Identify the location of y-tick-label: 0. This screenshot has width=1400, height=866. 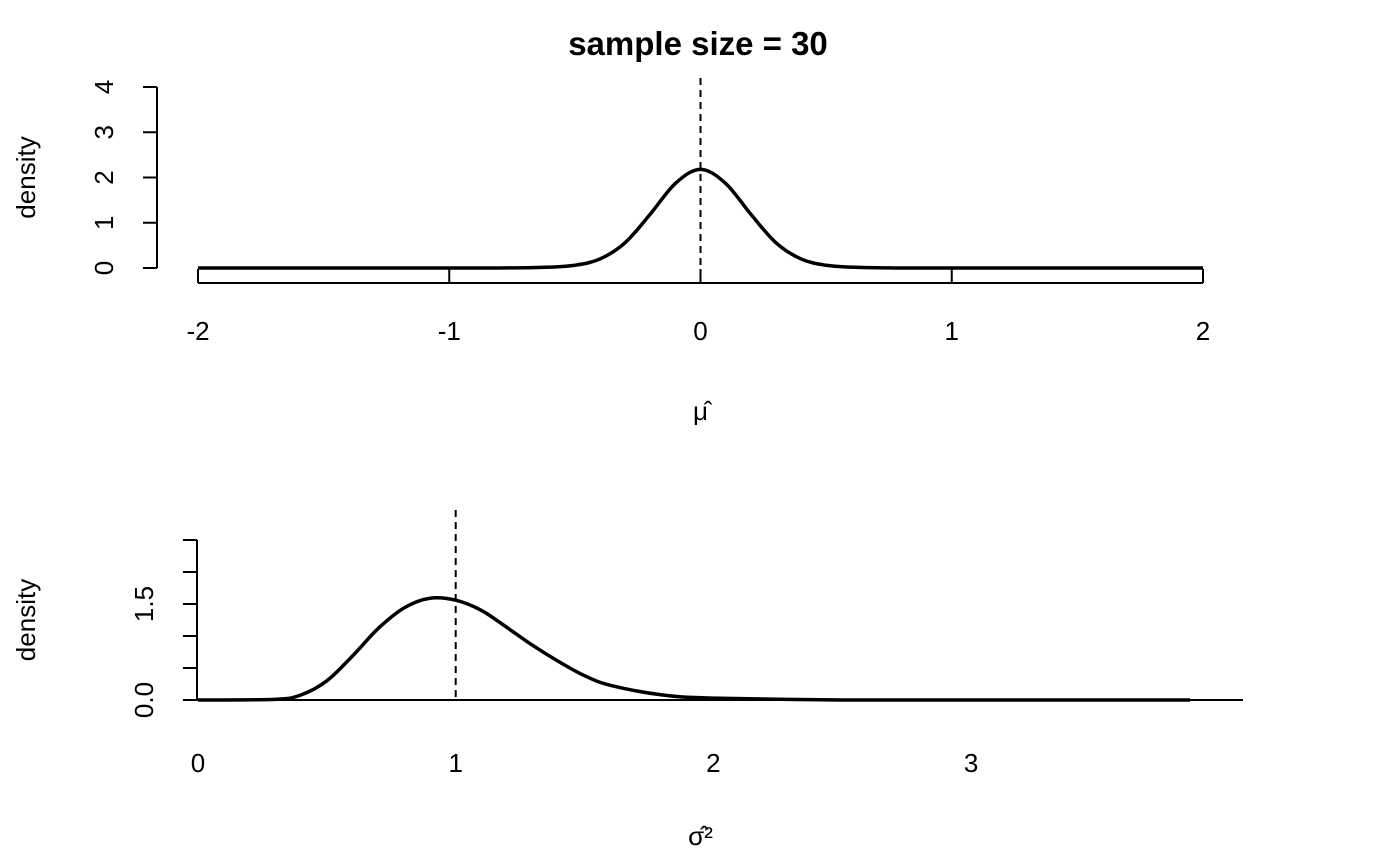
(104, 268).